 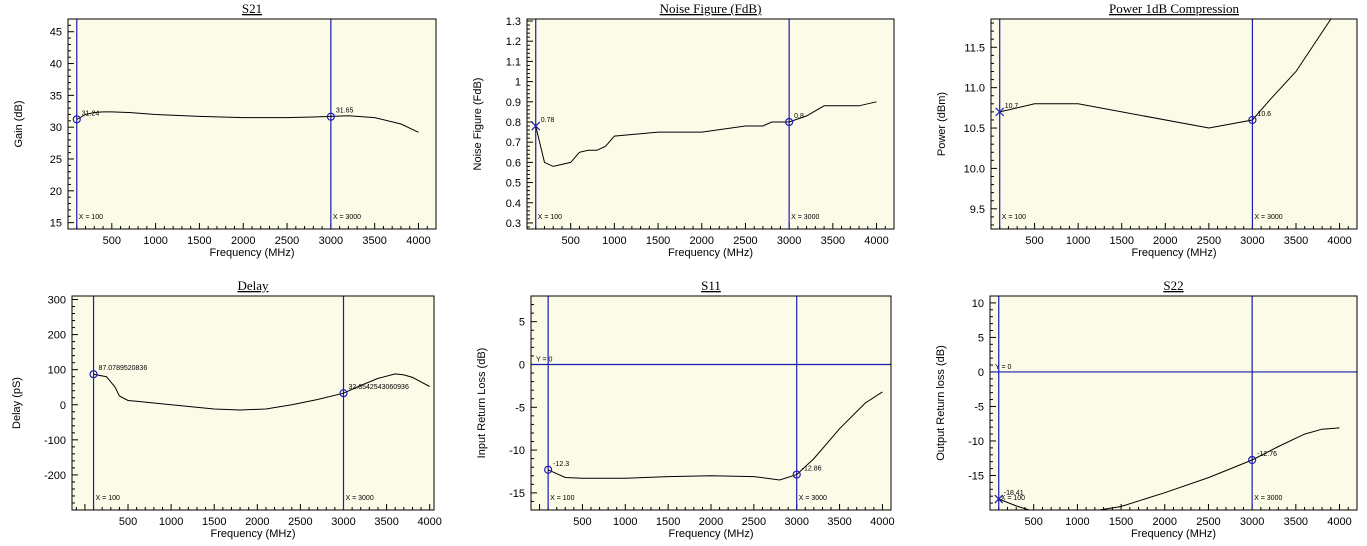 I want to click on y-tick-label: 1.1, so click(x=513, y=62).